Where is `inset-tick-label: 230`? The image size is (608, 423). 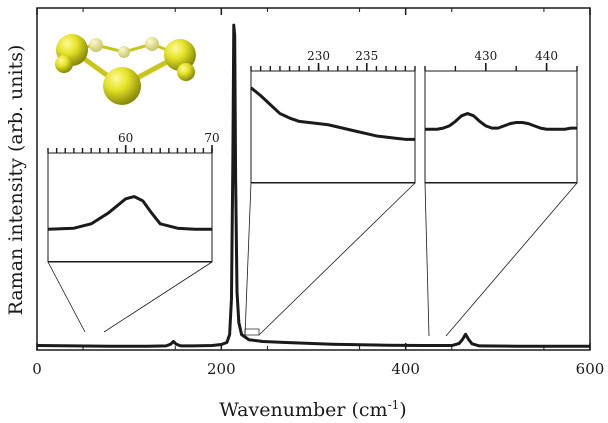 inset-tick-label: 230 is located at coordinates (318, 56).